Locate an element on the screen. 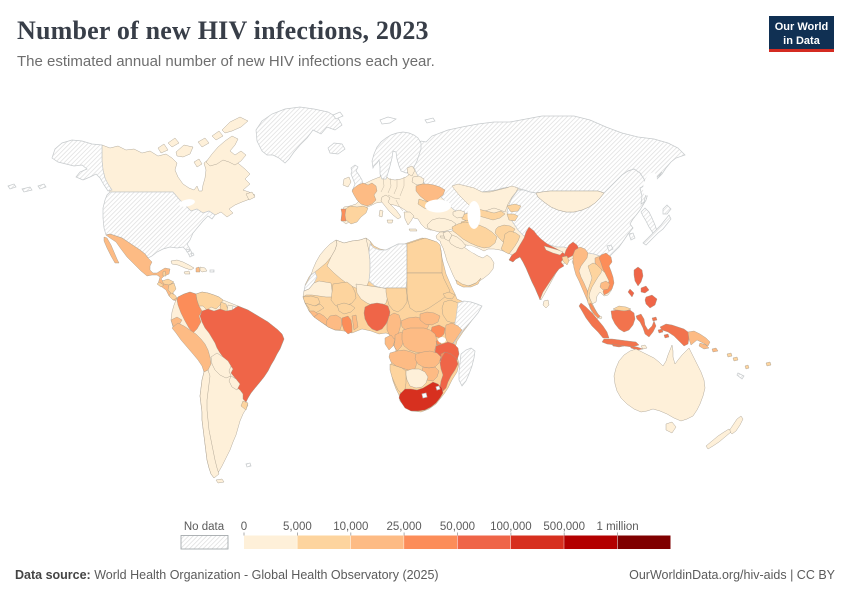  svg-text: 25,000 is located at coordinates (404, 527).